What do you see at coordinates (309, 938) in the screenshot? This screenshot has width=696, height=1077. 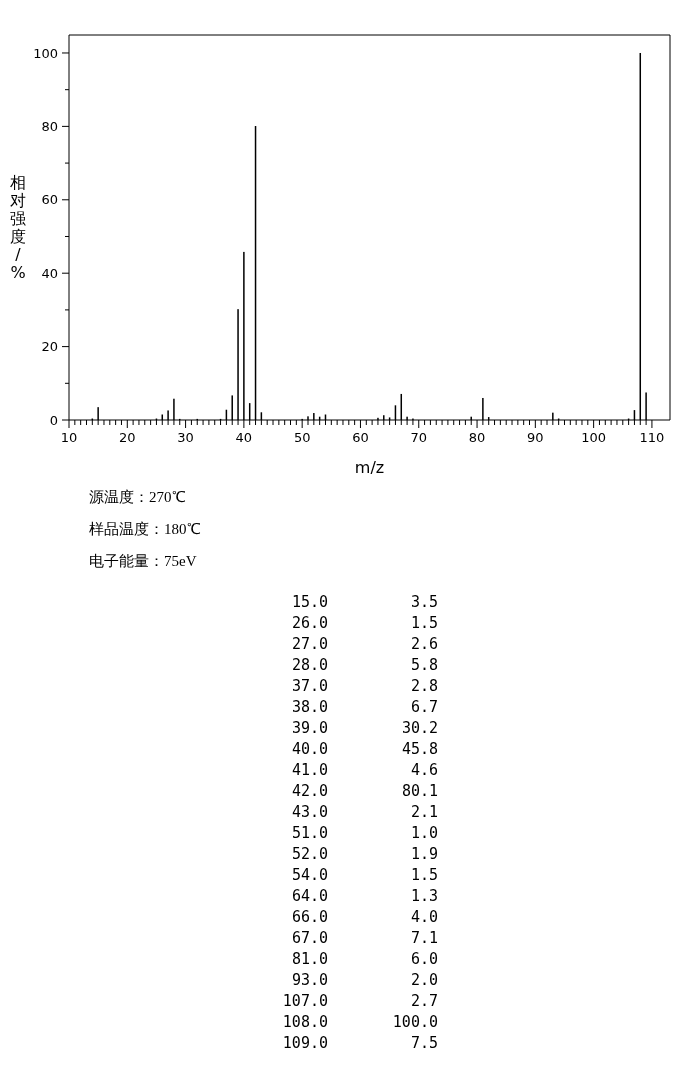 I see `text: 67.0` at bounding box center [309, 938].